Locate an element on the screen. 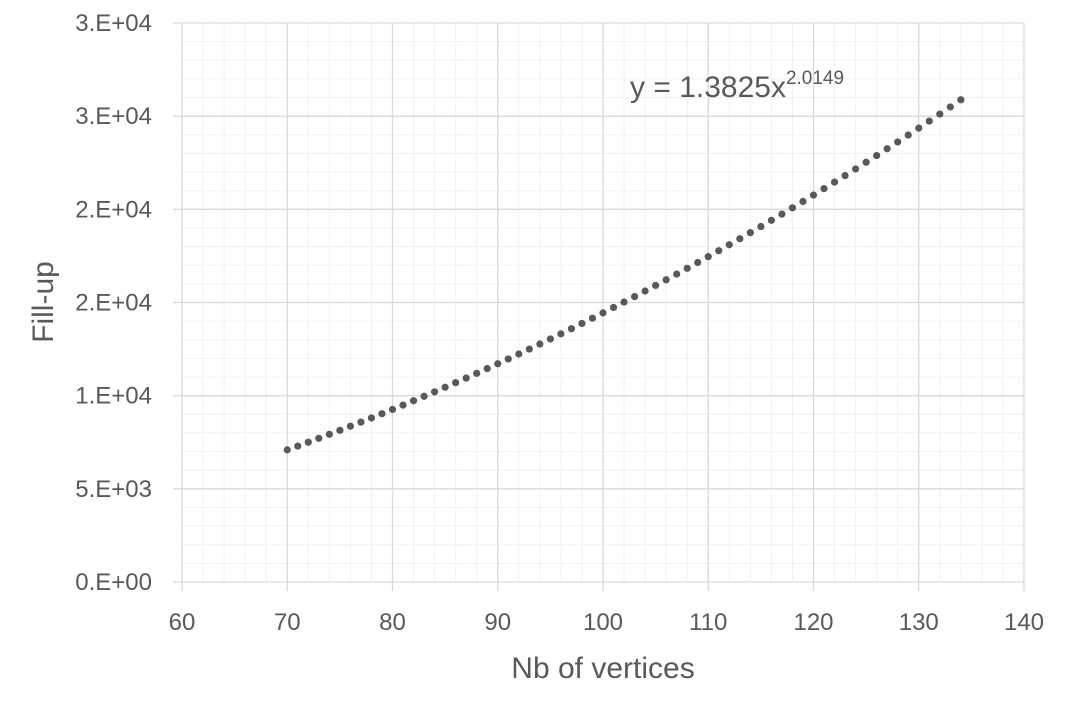 The height and width of the screenshot is (709, 1065). x-tick-label: 110 is located at coordinates (708, 622).